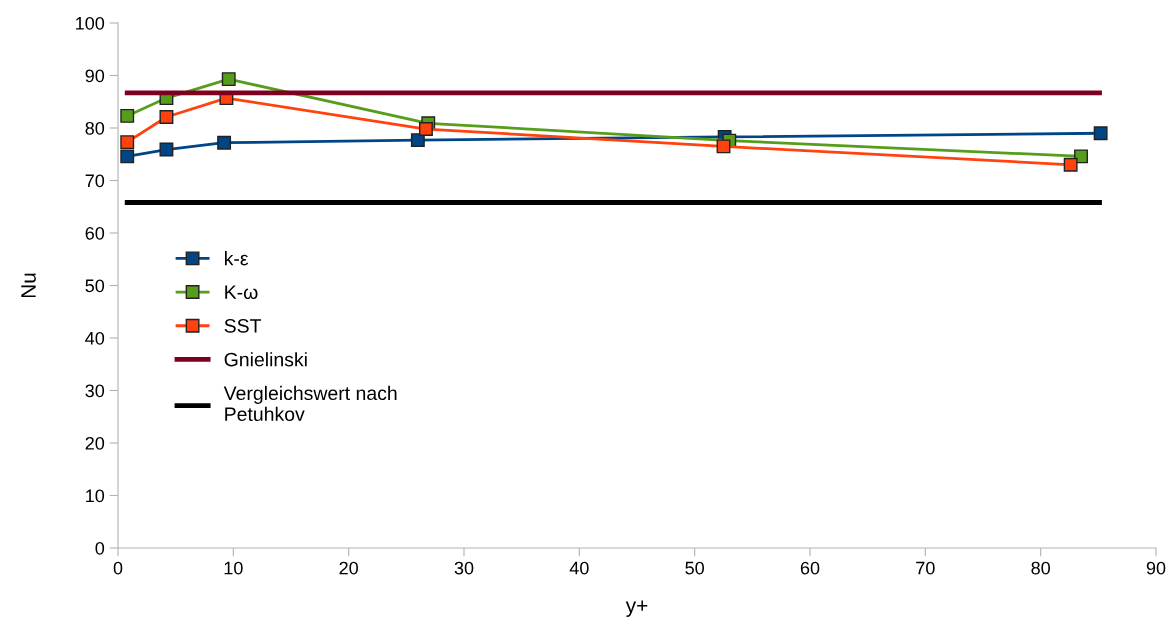  What do you see at coordinates (233, 568) in the screenshot?
I see `x-tick-label: 10` at bounding box center [233, 568].